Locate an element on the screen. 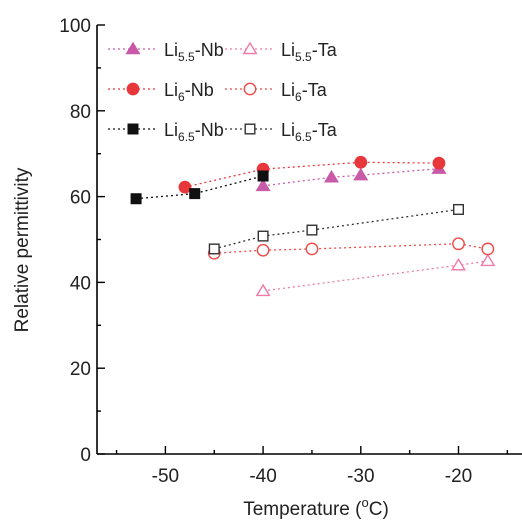 Image resolution: width=522 pixels, height=520 pixels. y-axis-title: Relative permittivity is located at coordinates (22, 249).